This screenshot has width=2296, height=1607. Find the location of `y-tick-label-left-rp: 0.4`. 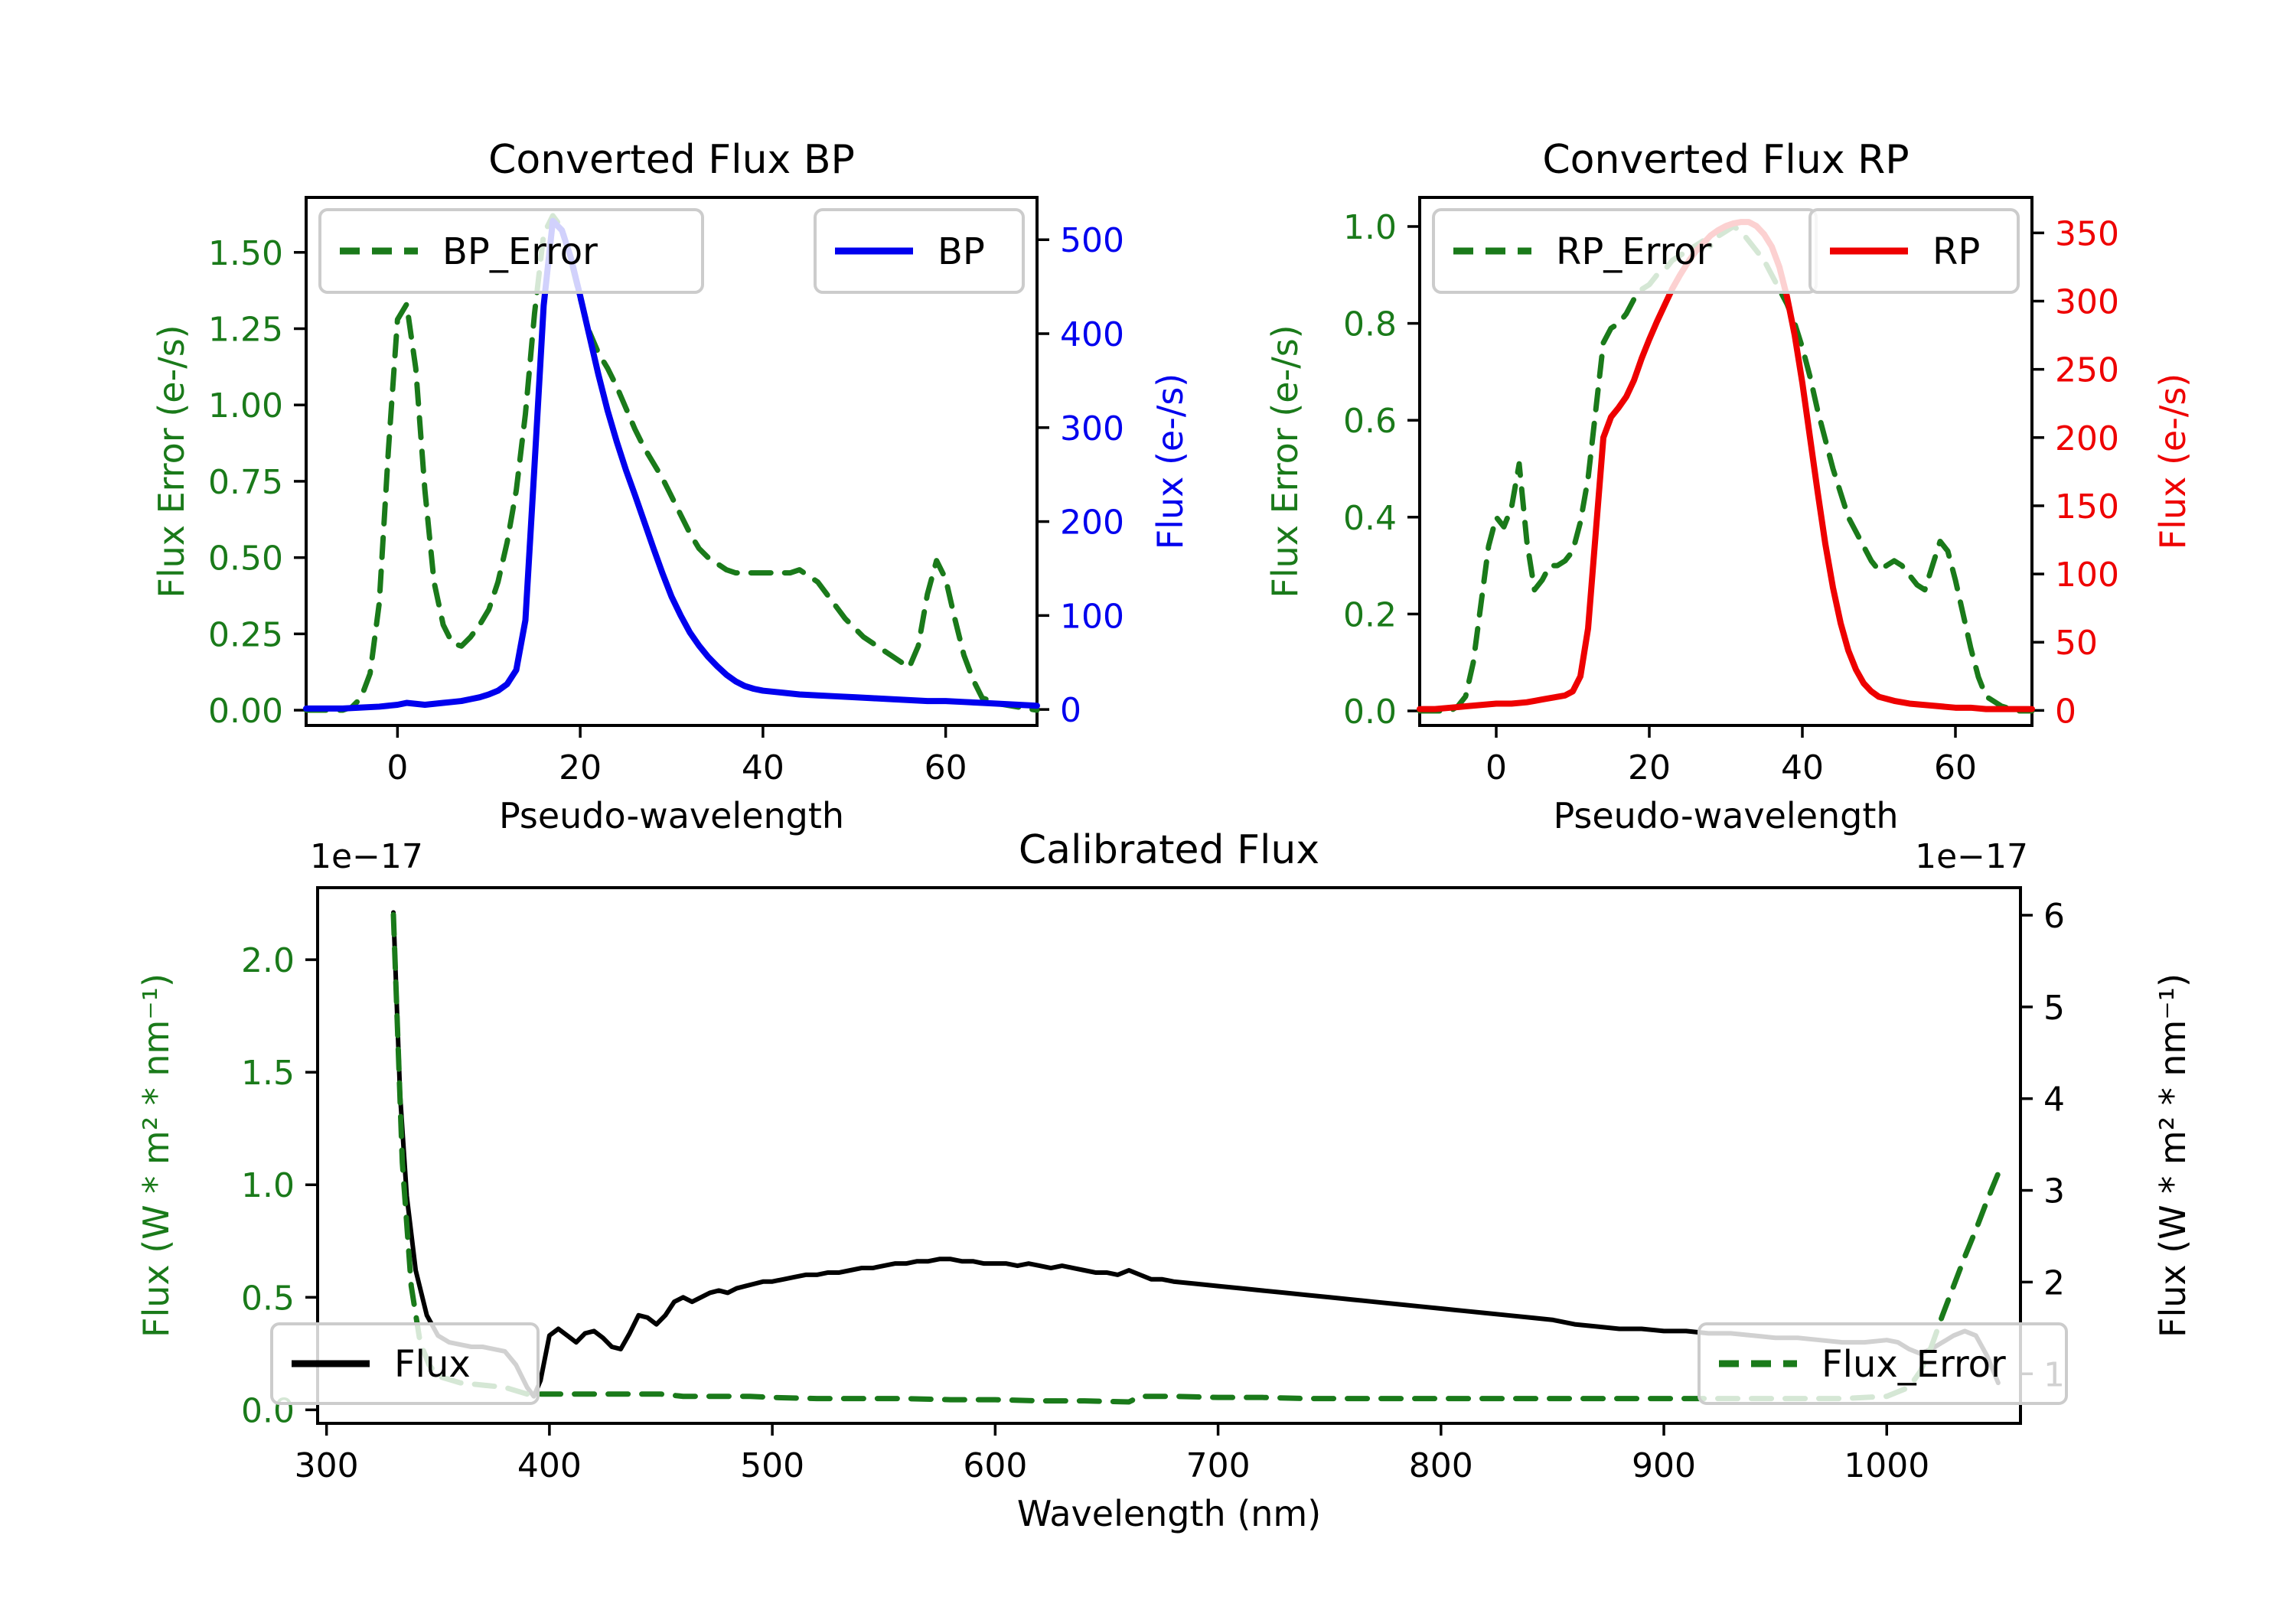

y-tick-label-left-rp: 0.4 is located at coordinates (1370, 518).